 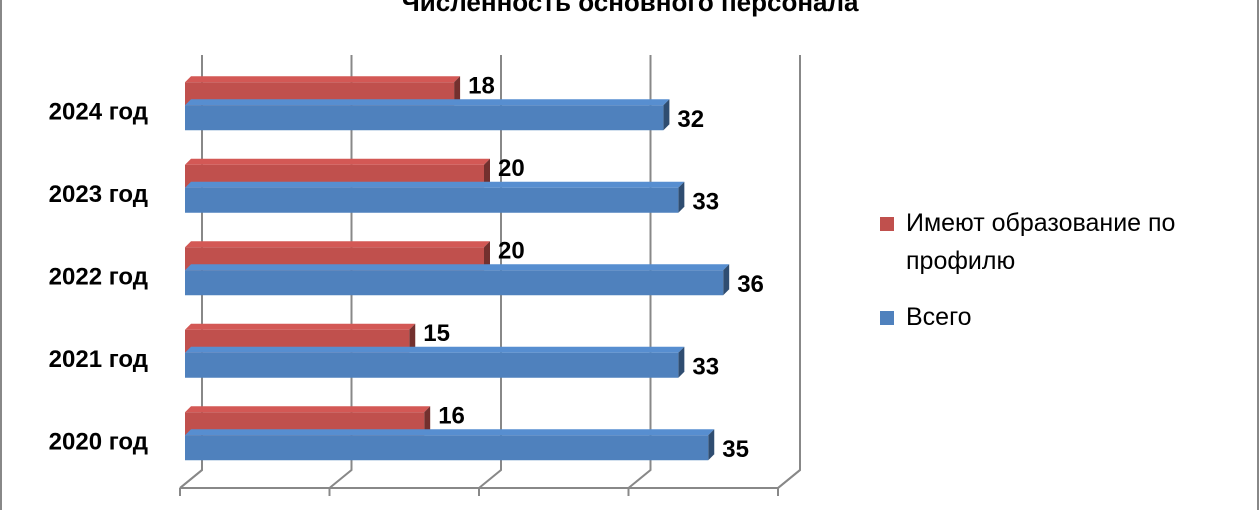 What do you see at coordinates (1041, 242) in the screenshot?
I see `legend-label: Имеют образование по профилю` at bounding box center [1041, 242].